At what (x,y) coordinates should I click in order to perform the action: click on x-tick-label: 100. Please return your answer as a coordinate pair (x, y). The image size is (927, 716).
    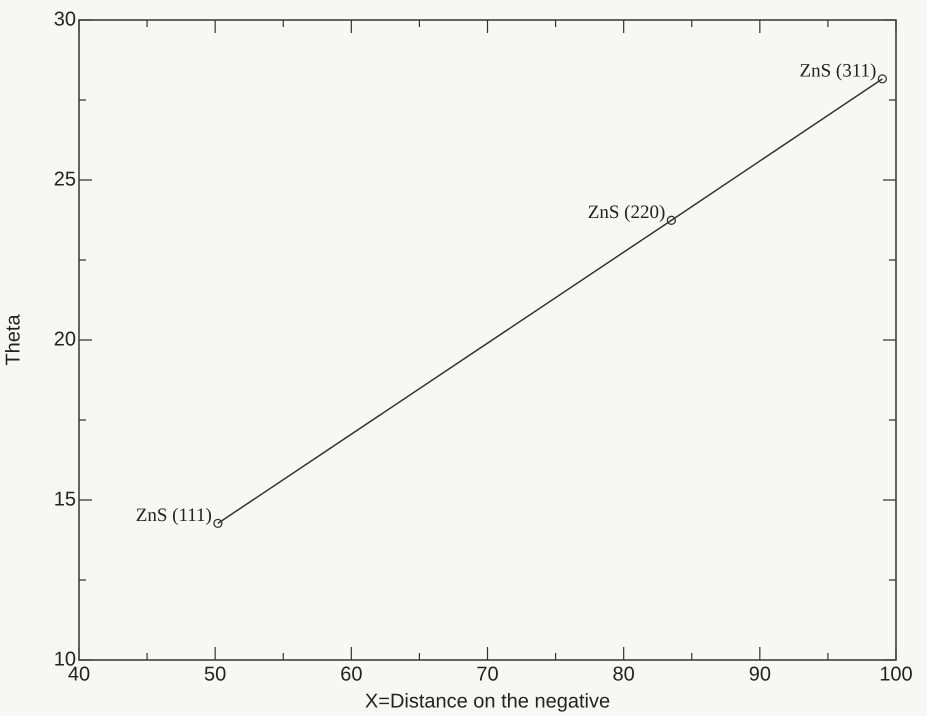
    Looking at the image, I should click on (896, 675).